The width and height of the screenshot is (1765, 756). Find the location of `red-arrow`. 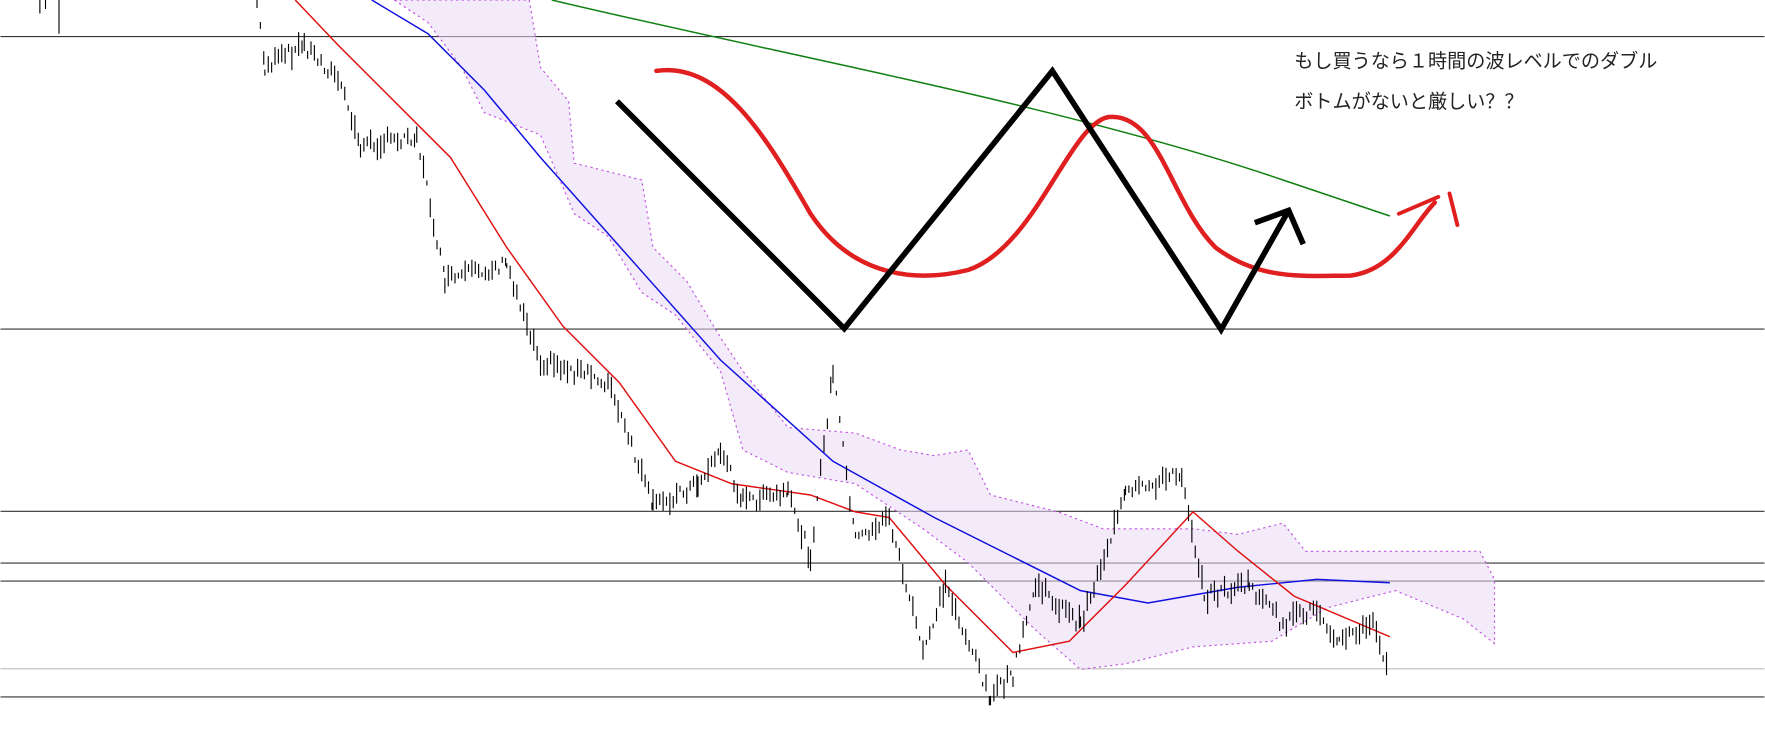

red-arrow is located at coordinates (1428, 209).